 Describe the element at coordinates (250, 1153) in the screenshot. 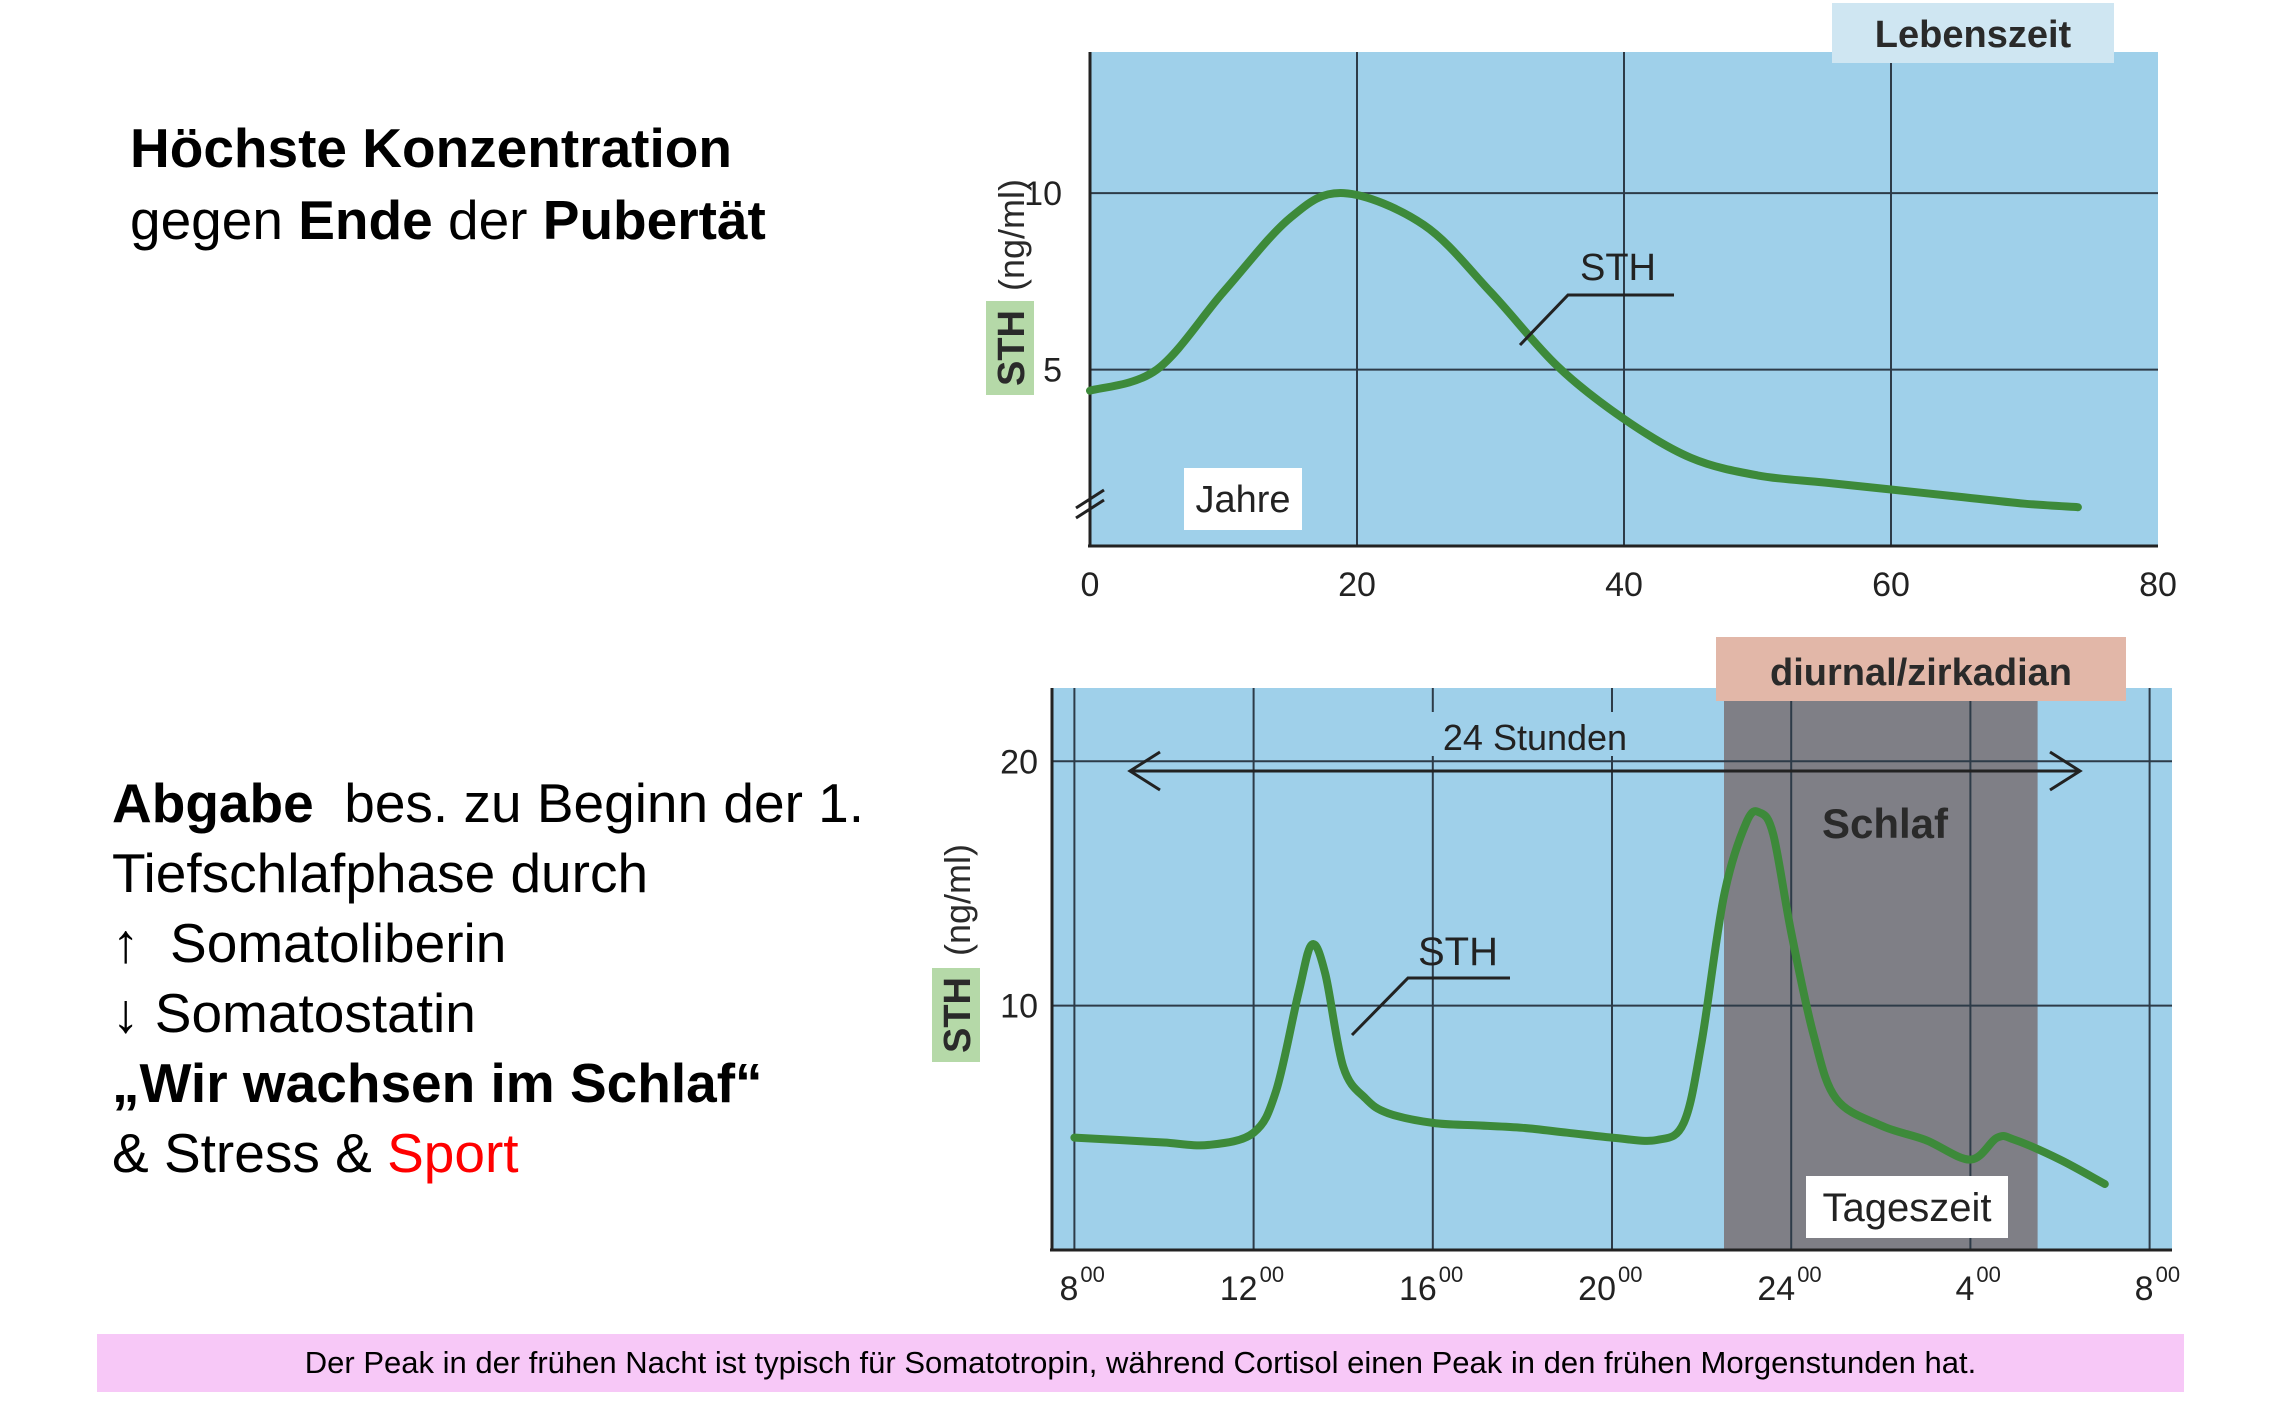

I see `bottom-line-6a: & Stress &` at that location.